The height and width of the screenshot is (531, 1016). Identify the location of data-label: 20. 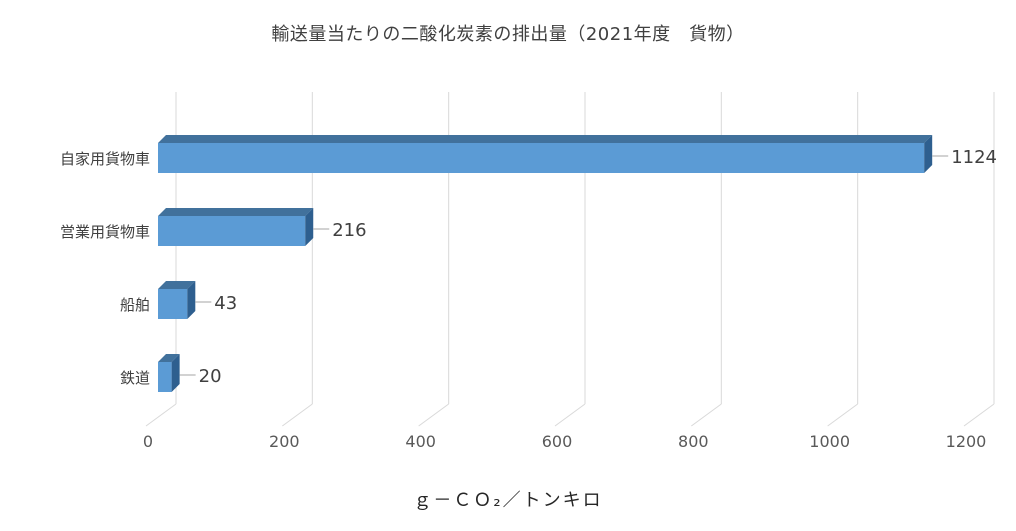
(210, 376).